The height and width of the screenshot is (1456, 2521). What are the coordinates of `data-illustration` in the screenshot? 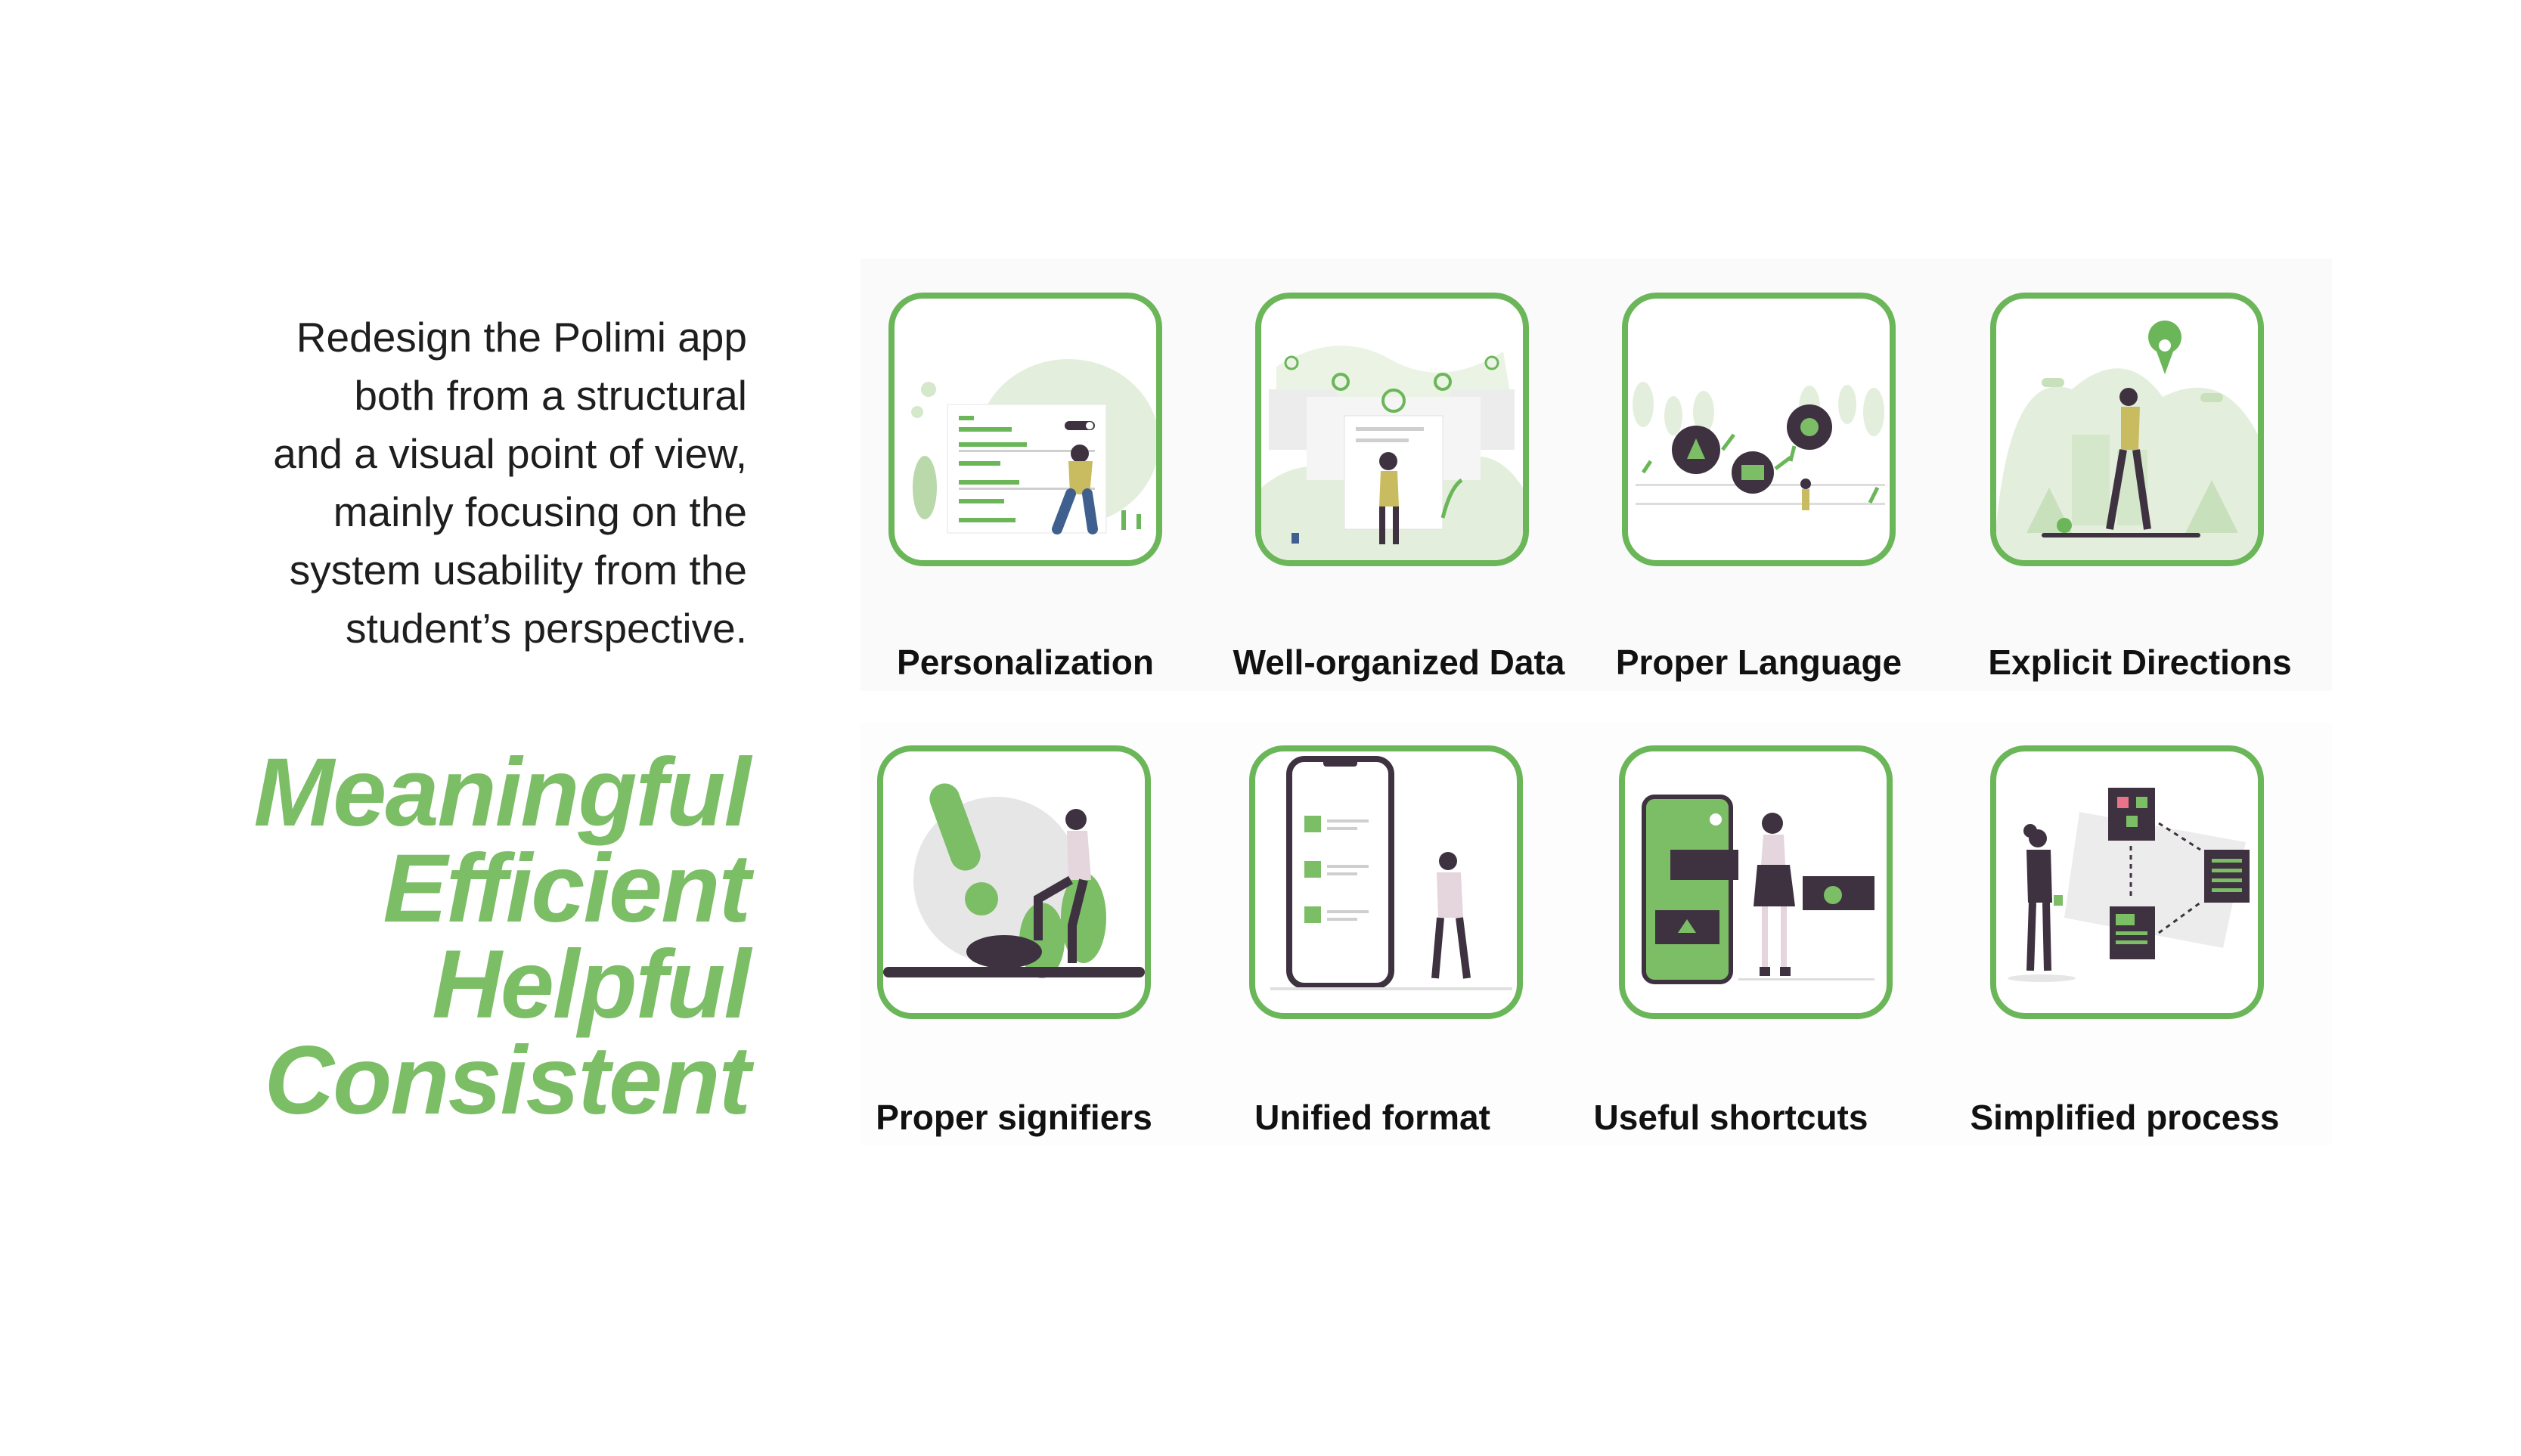 It's located at (1392, 453).